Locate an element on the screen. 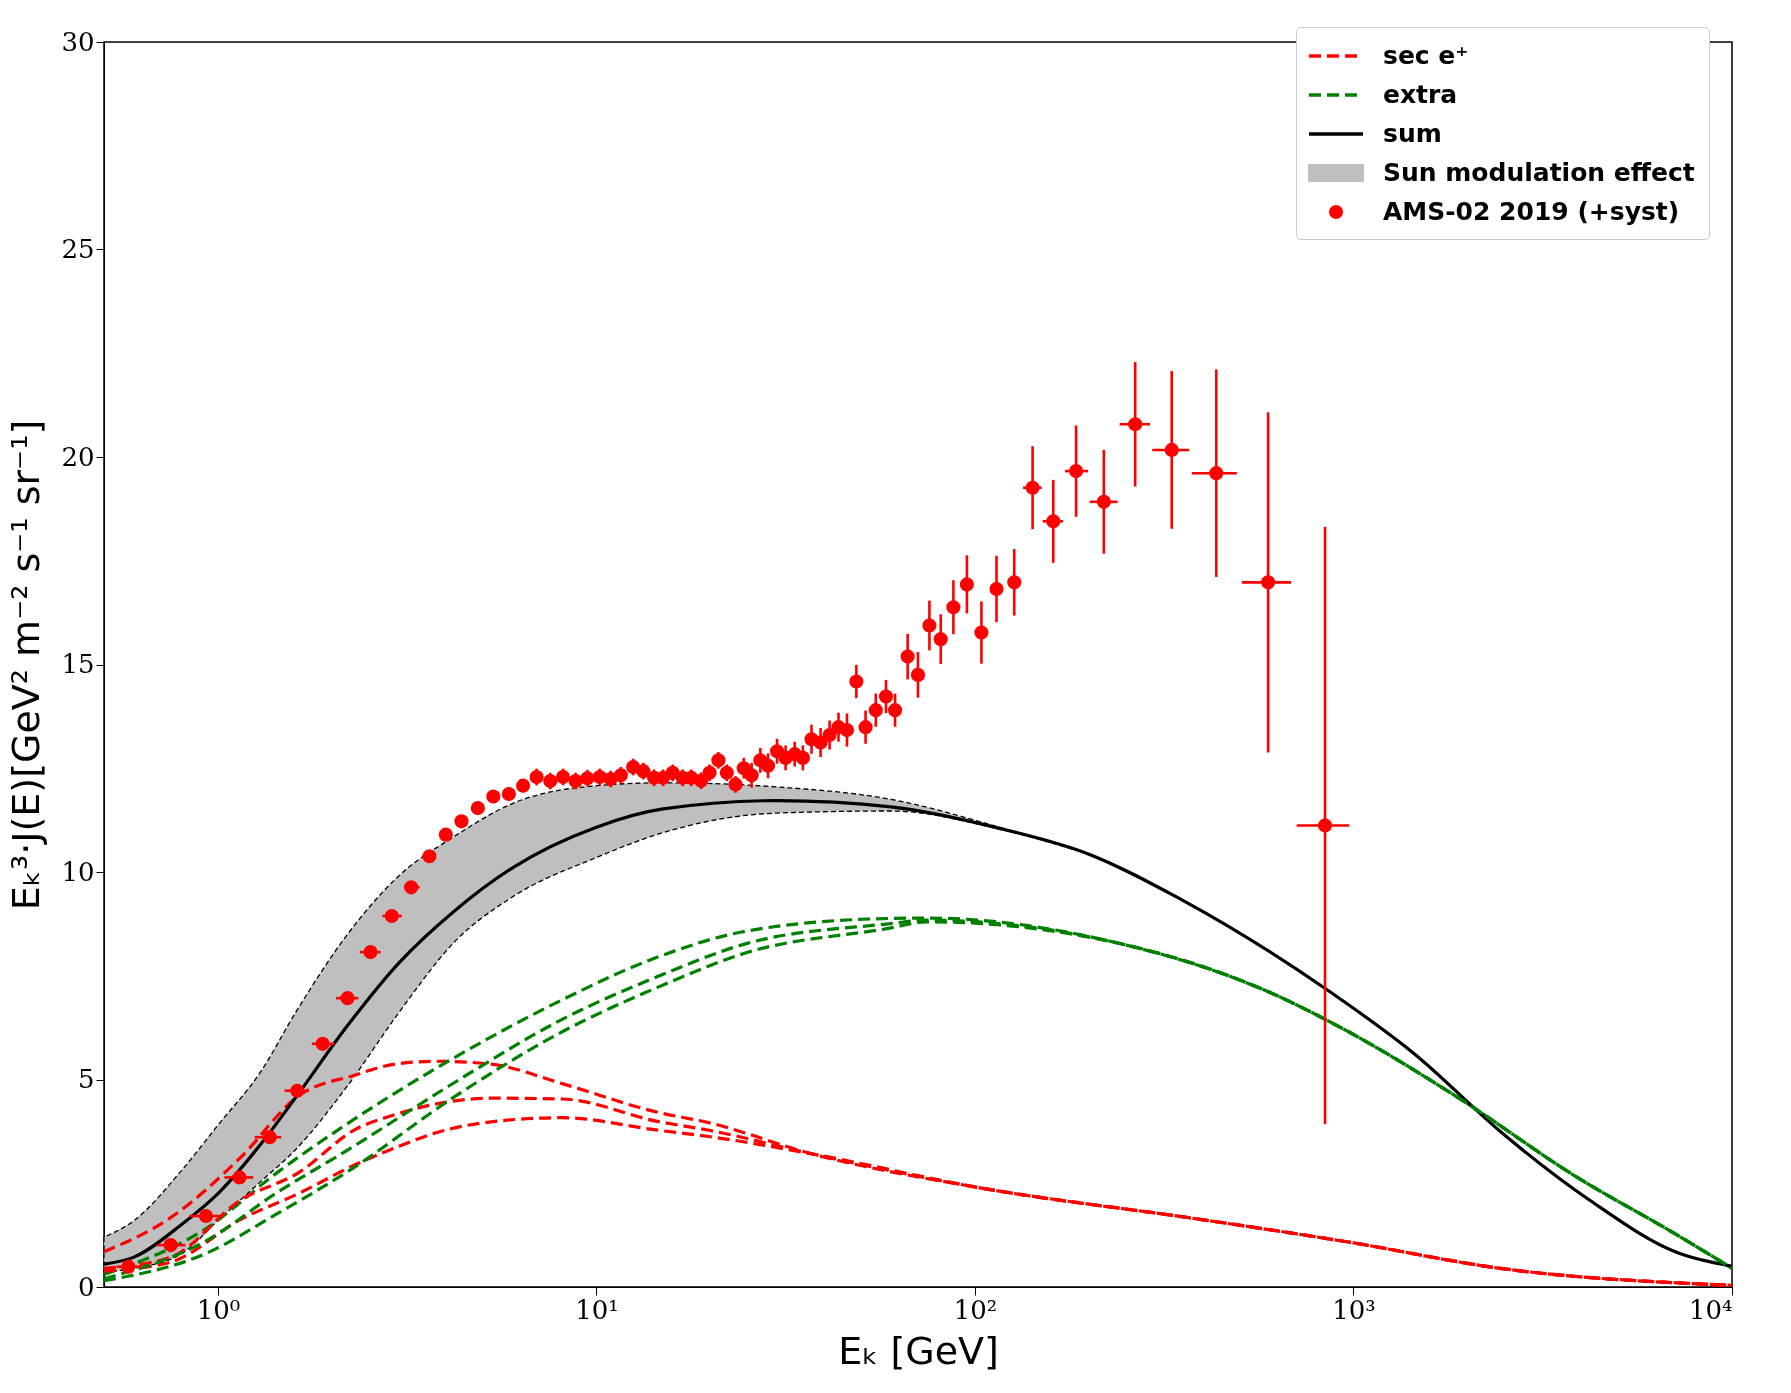 The width and height of the screenshot is (1791, 1393). legend-label: Sun modulation effect is located at coordinates (1539, 172).